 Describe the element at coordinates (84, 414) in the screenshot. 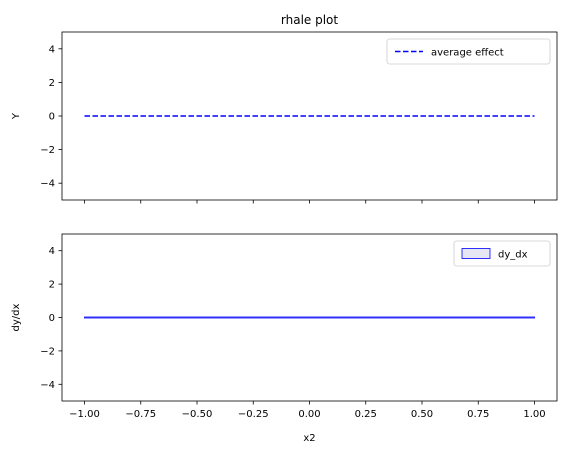

I see `x-tick-label: −1.00` at that location.